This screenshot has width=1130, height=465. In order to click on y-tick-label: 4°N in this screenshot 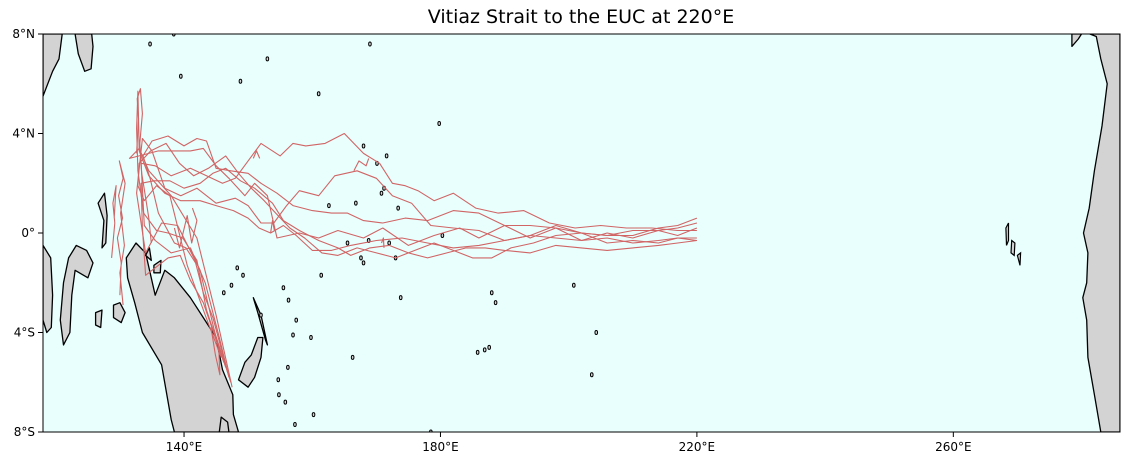, I will do `click(23, 134)`.